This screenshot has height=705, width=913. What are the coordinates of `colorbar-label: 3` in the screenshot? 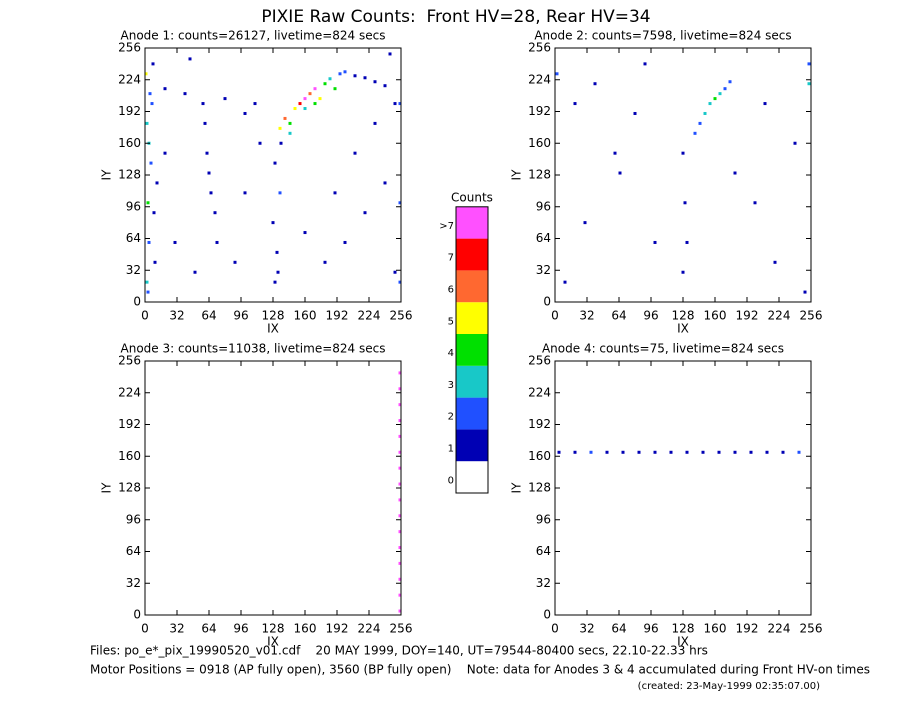 It's located at (451, 385).